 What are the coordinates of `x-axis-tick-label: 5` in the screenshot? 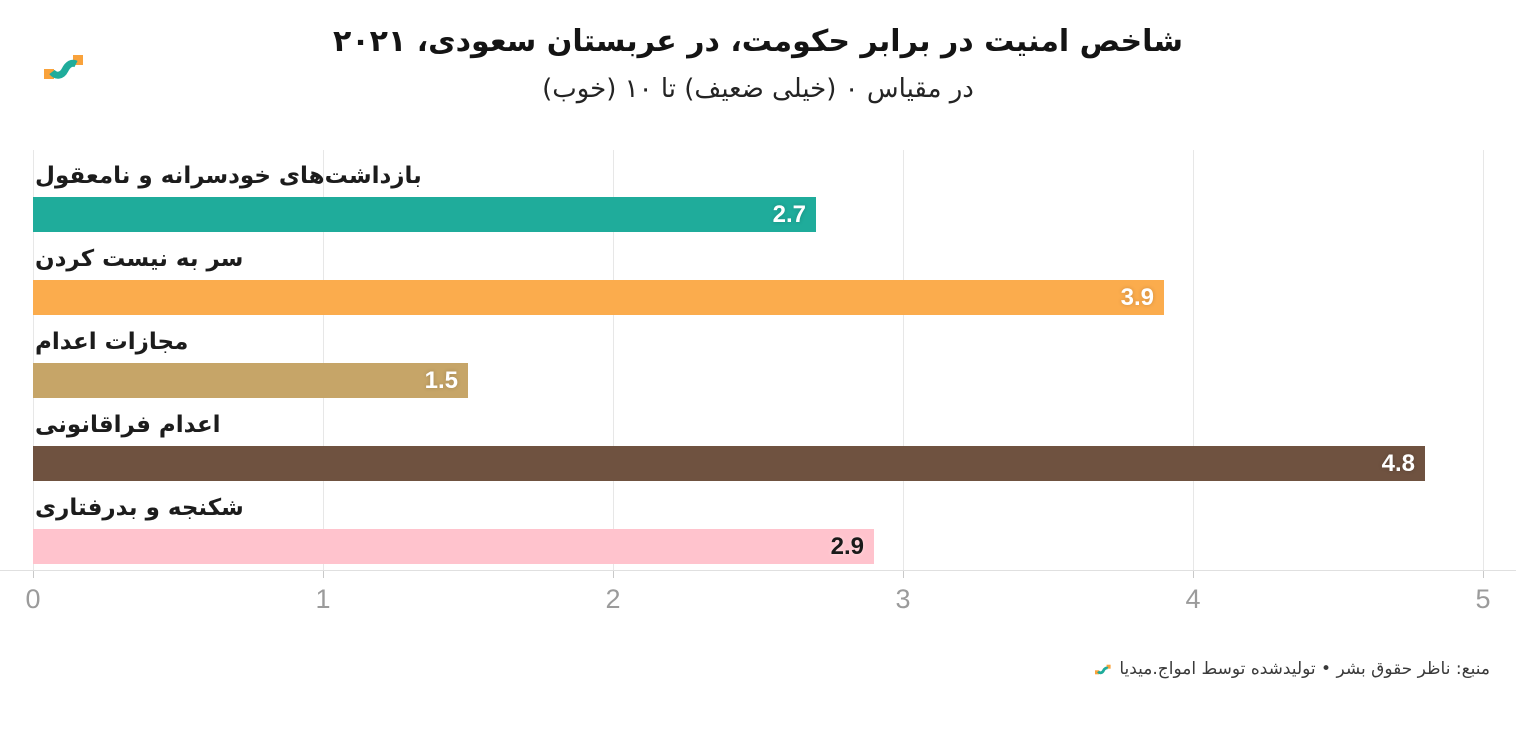 It's located at (1483, 599).